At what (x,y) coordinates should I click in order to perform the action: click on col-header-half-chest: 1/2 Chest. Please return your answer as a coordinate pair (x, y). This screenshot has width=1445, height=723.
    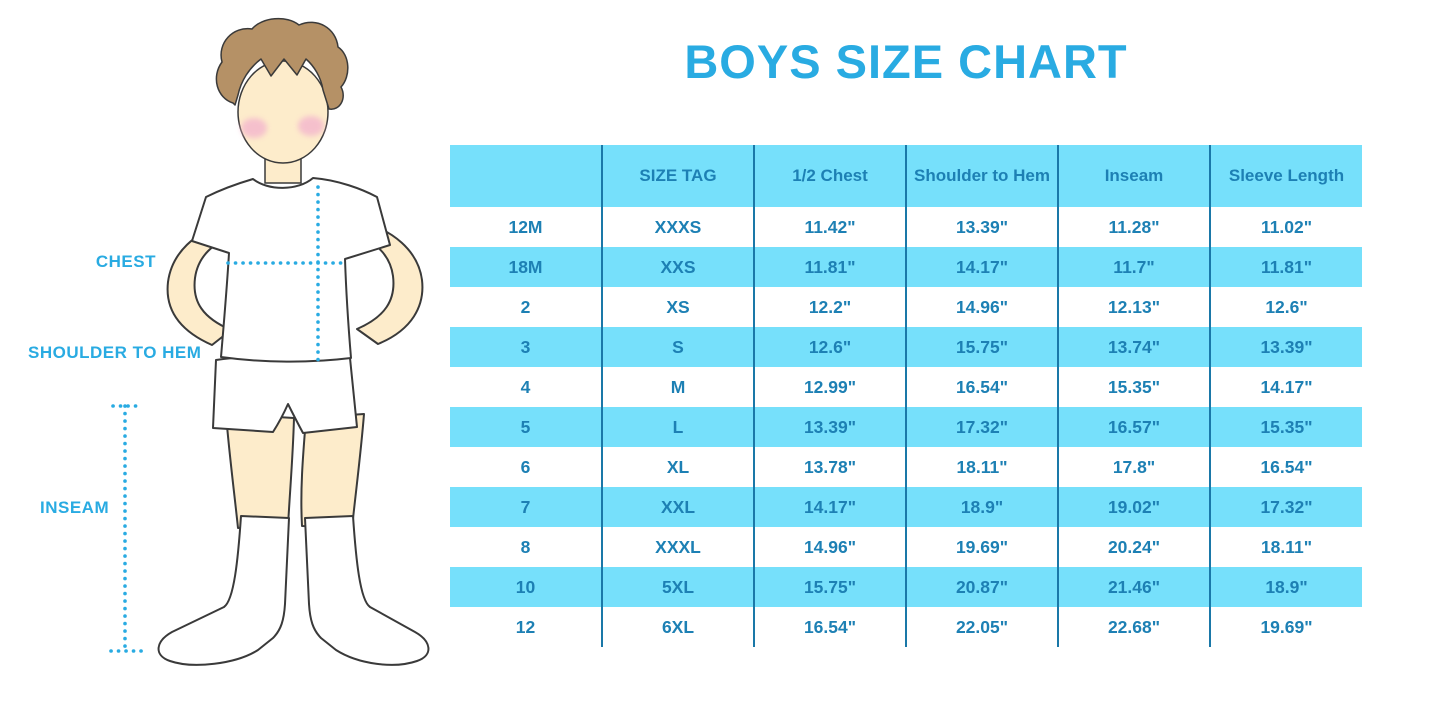
    Looking at the image, I should click on (829, 176).